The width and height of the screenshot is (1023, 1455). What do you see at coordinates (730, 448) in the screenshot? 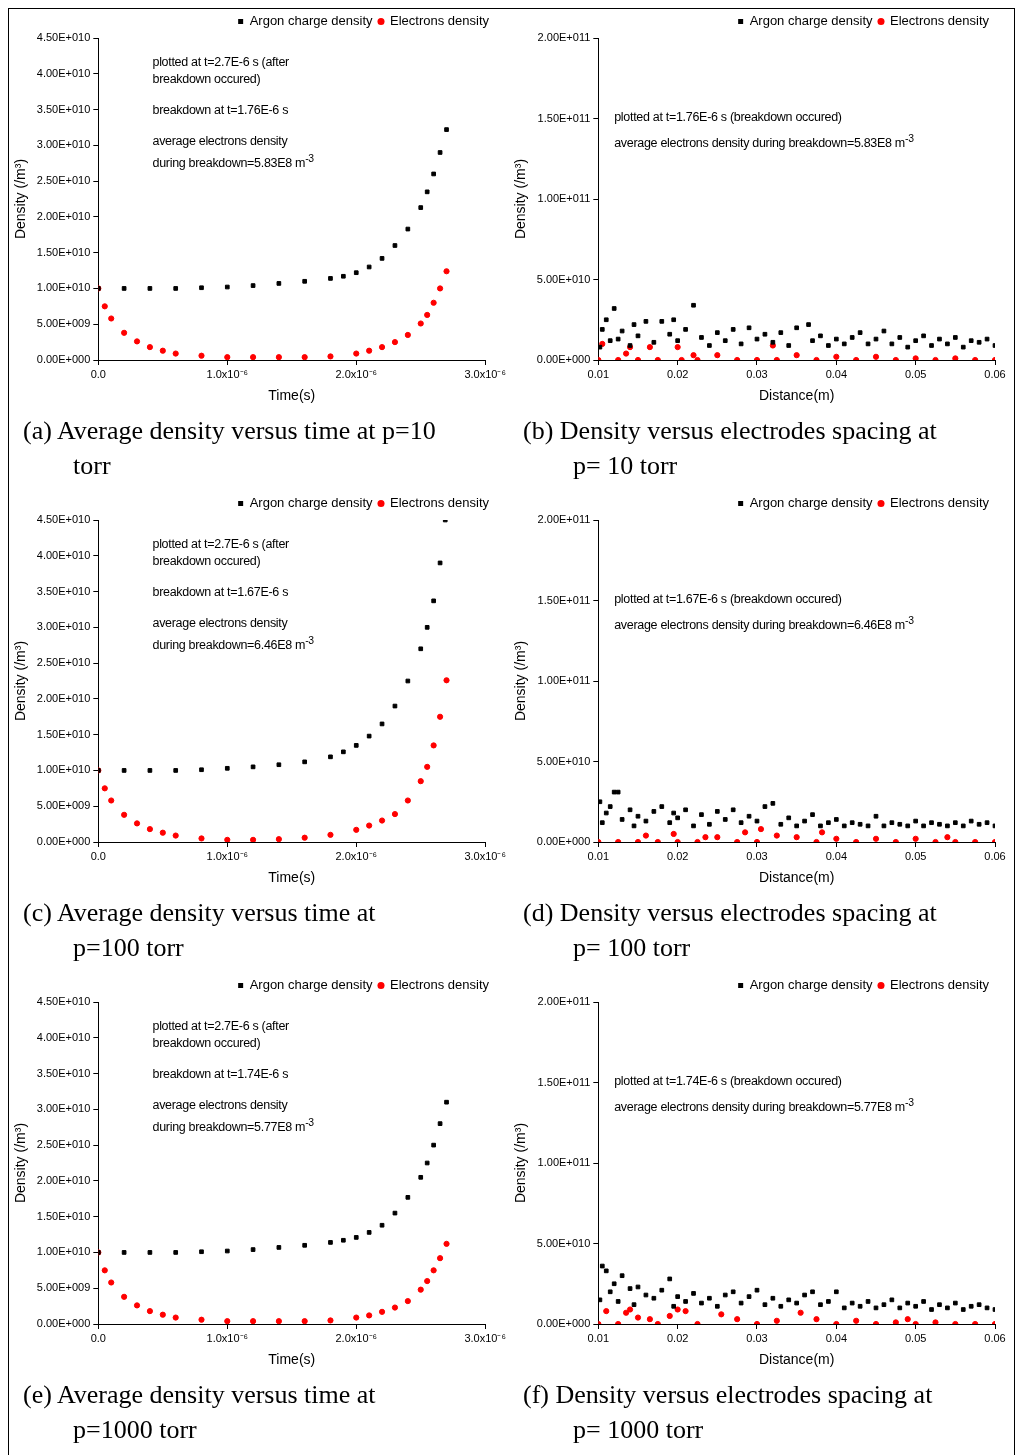
I see `text: (b) Density versus electrodes spacing at p= 10 torr` at bounding box center [730, 448].